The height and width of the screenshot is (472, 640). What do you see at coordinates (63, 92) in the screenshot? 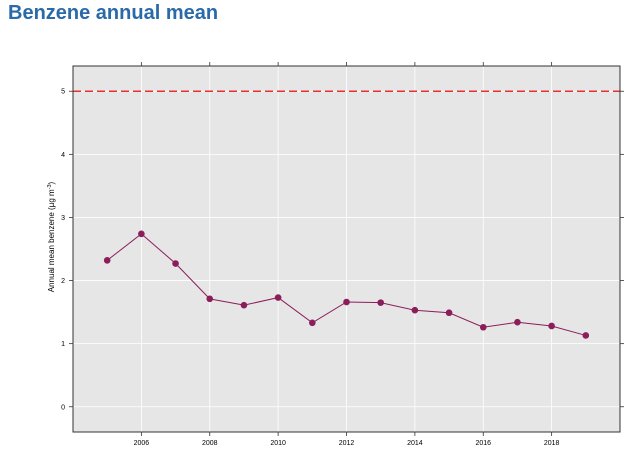
I see `y-tick-label: 5` at bounding box center [63, 92].